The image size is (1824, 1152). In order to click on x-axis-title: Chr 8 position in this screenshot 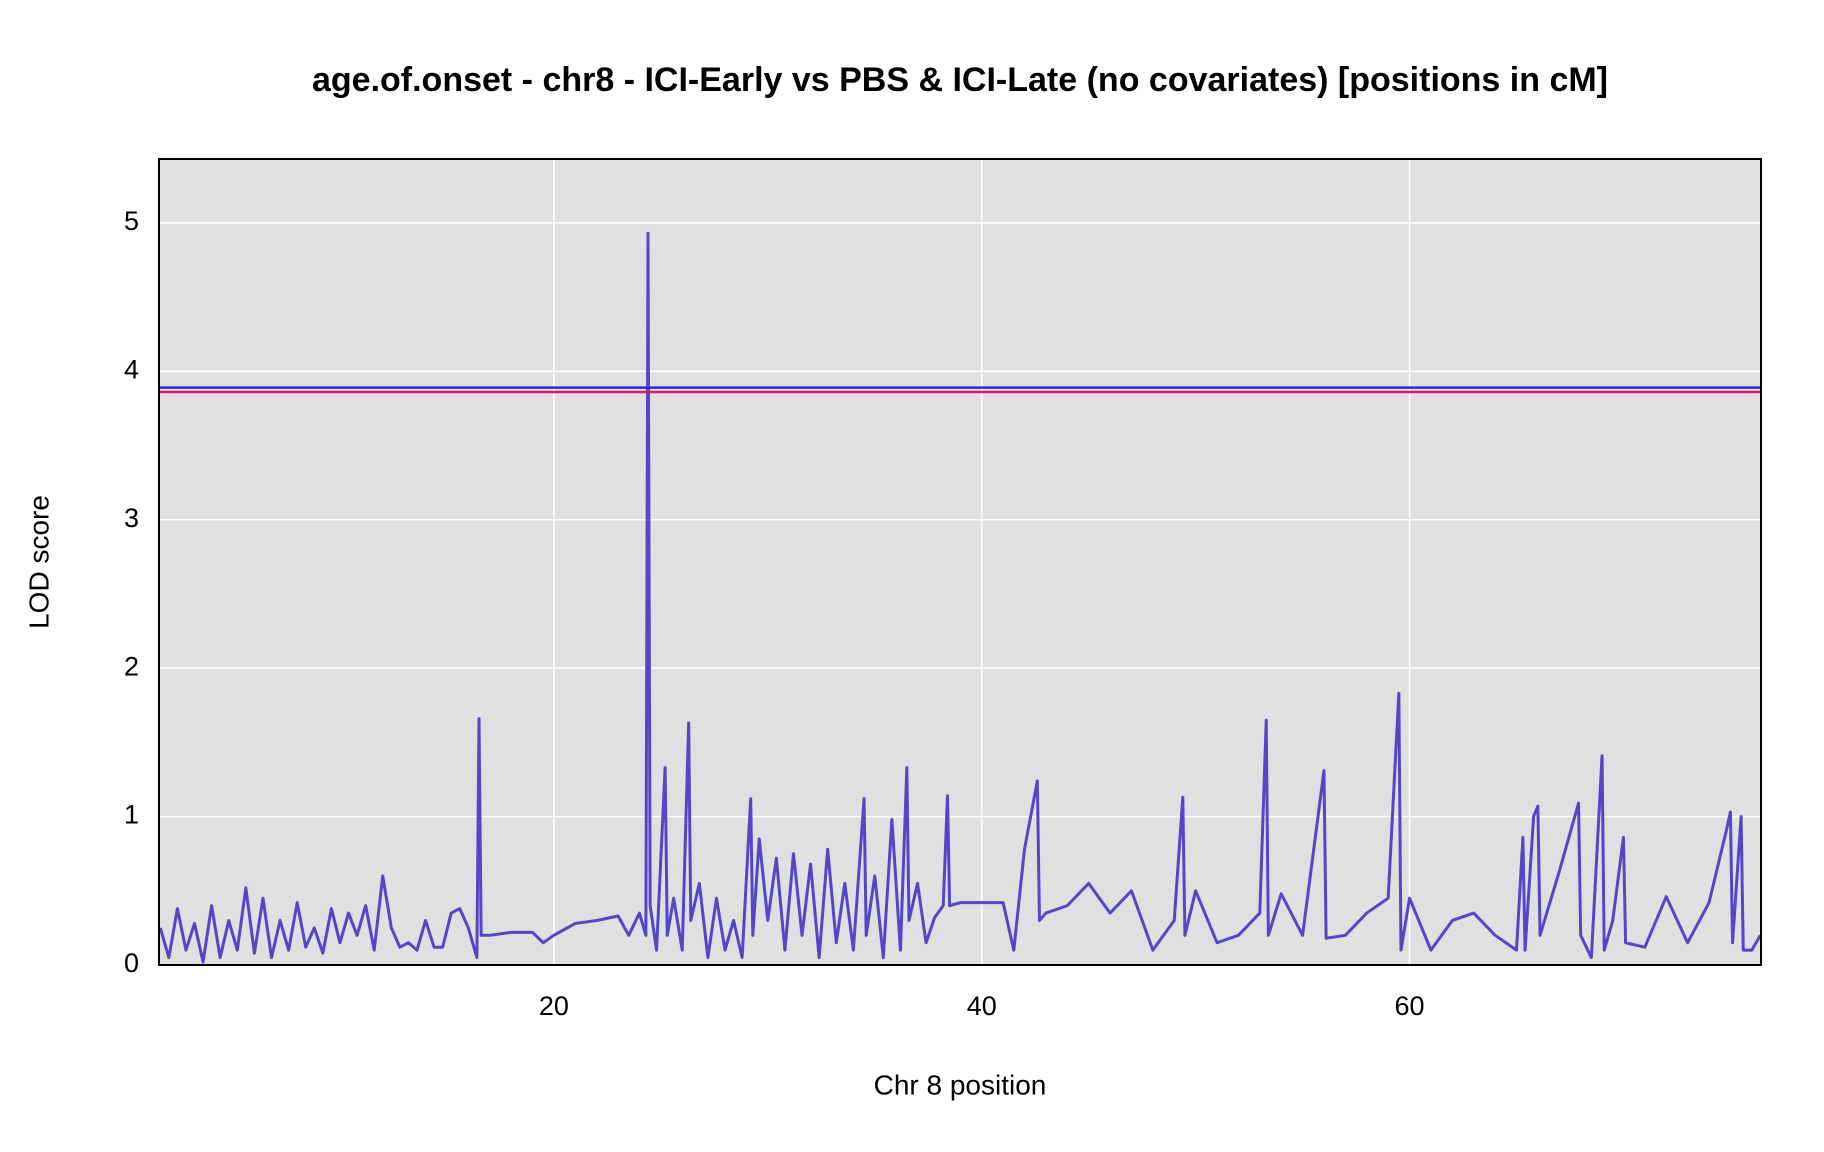, I will do `click(960, 1084)`.